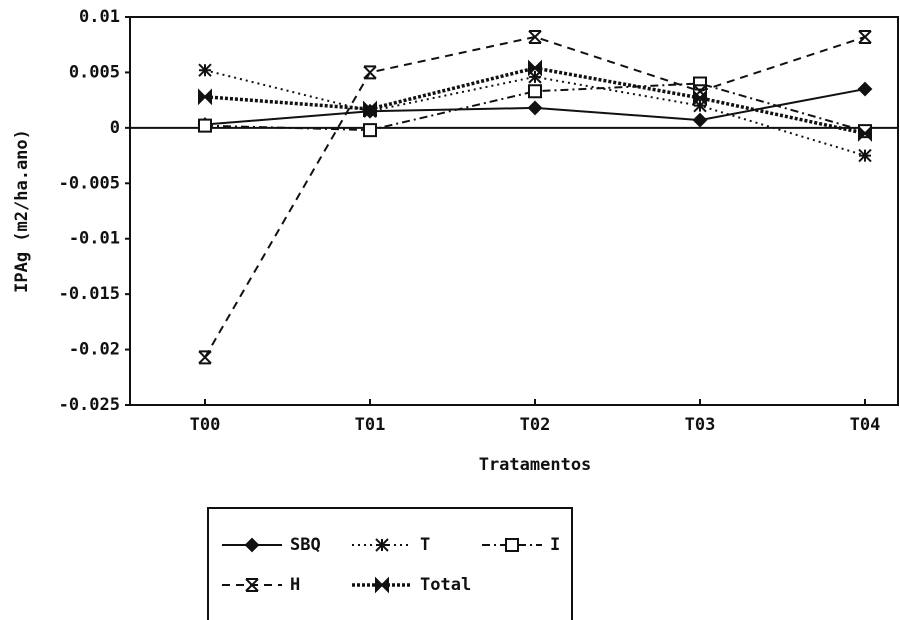 This screenshot has width=900, height=620. What do you see at coordinates (700, 425) in the screenshot?
I see `x-tick-label: T03` at bounding box center [700, 425].